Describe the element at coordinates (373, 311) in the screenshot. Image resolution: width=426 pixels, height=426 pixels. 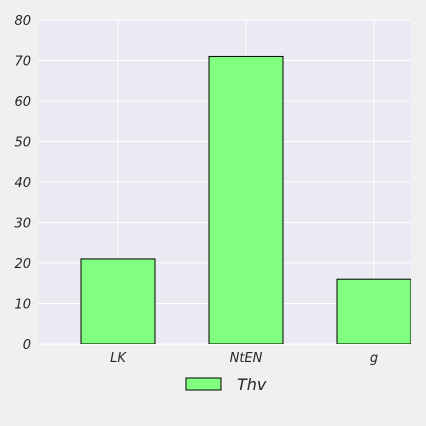
I see `bar-g` at that location.